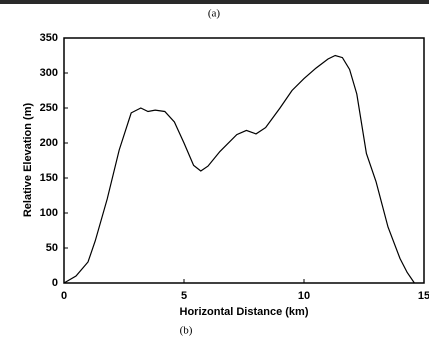 The image size is (429, 341). What do you see at coordinates (423, 296) in the screenshot?
I see `x-tick-label: 15` at bounding box center [423, 296].